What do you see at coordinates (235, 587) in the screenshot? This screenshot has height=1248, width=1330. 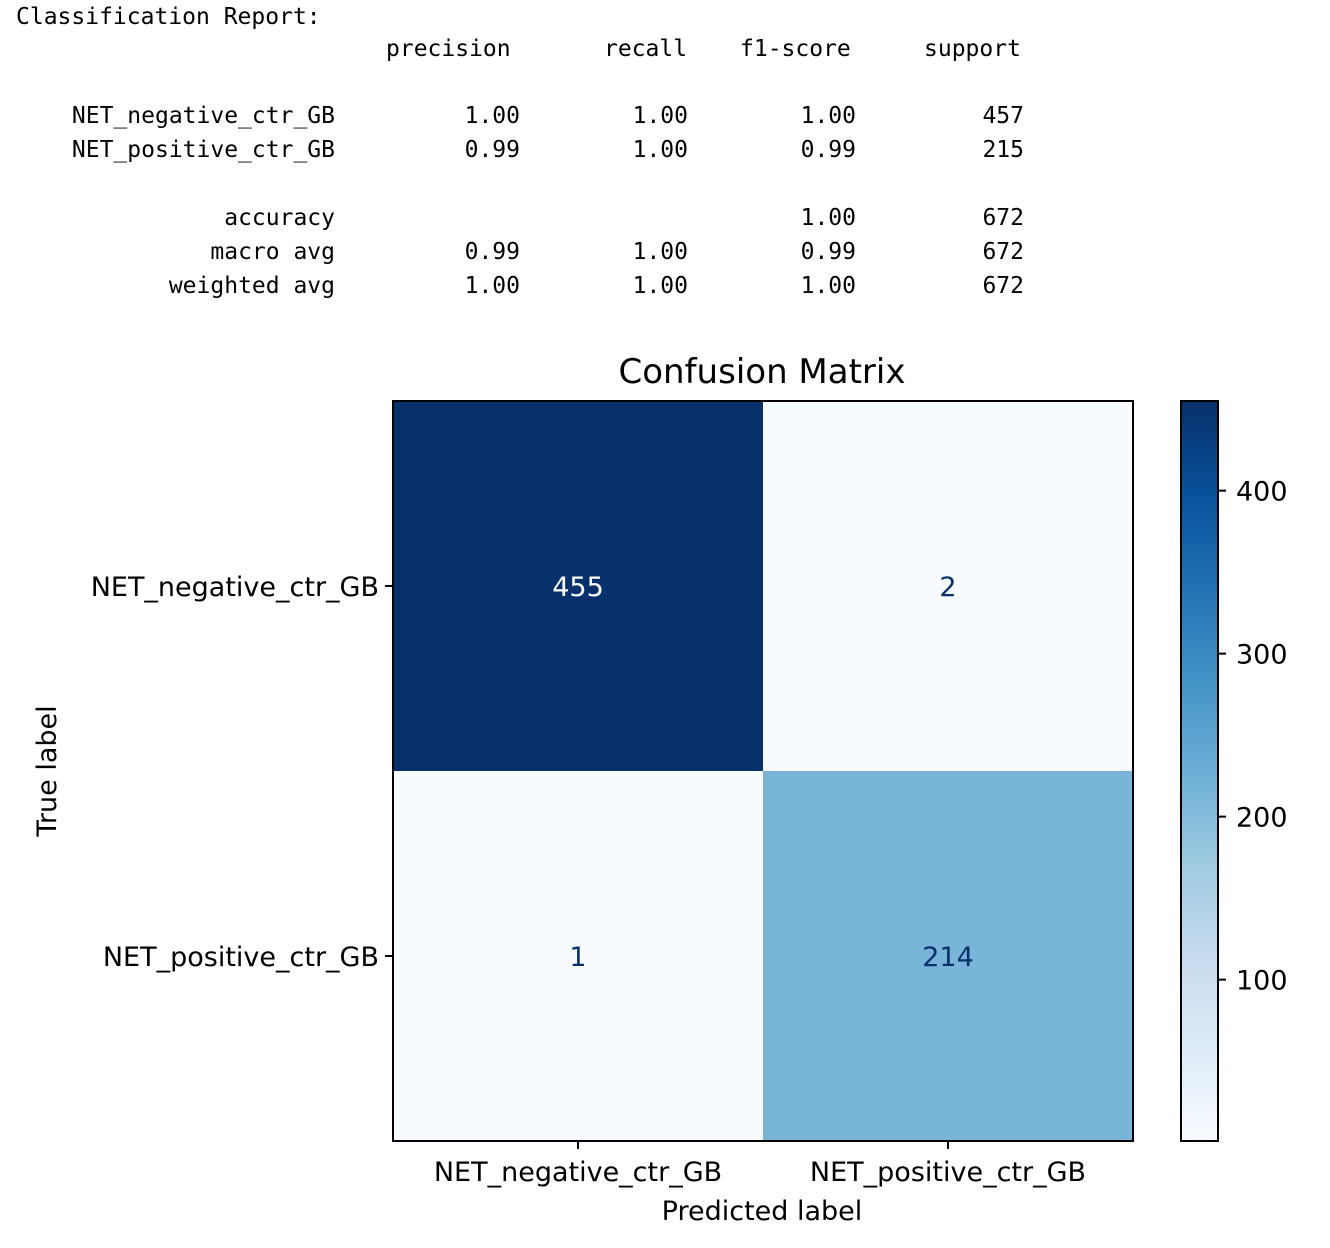 I see `y-tick-label: NET_negative_ctr_GB` at bounding box center [235, 587].